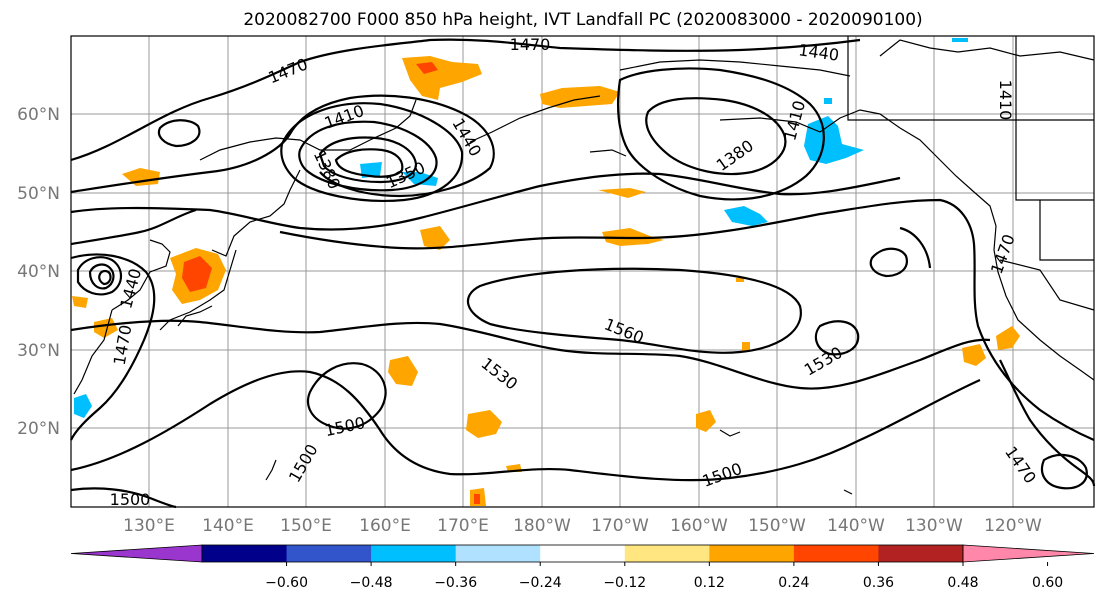 This screenshot has width=1105, height=601. Describe the element at coordinates (777, 526) in the screenshot. I see `lon-label: 150°W` at that location.